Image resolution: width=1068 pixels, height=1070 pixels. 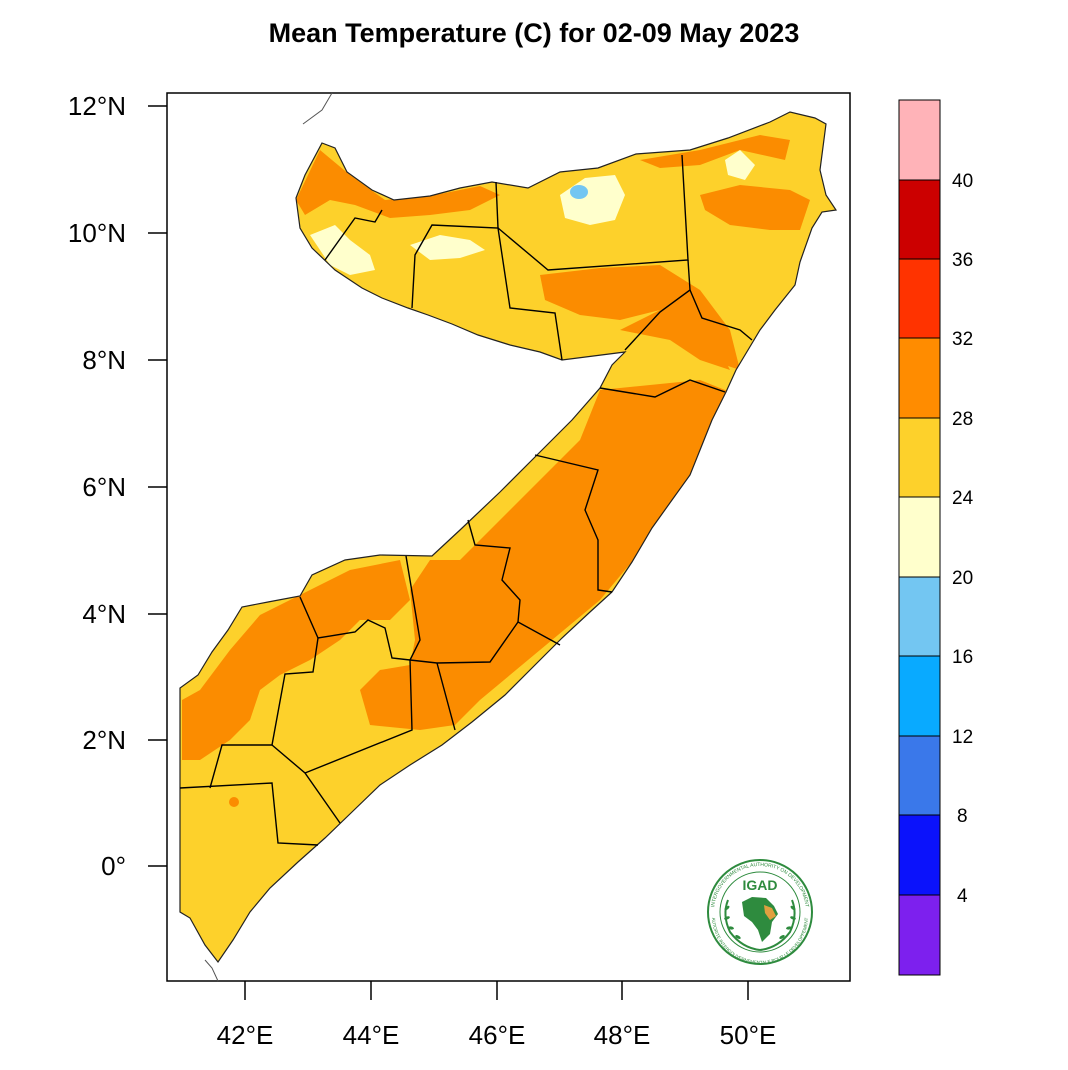 I want to click on field-20-24-central, so click(x=447, y=247).